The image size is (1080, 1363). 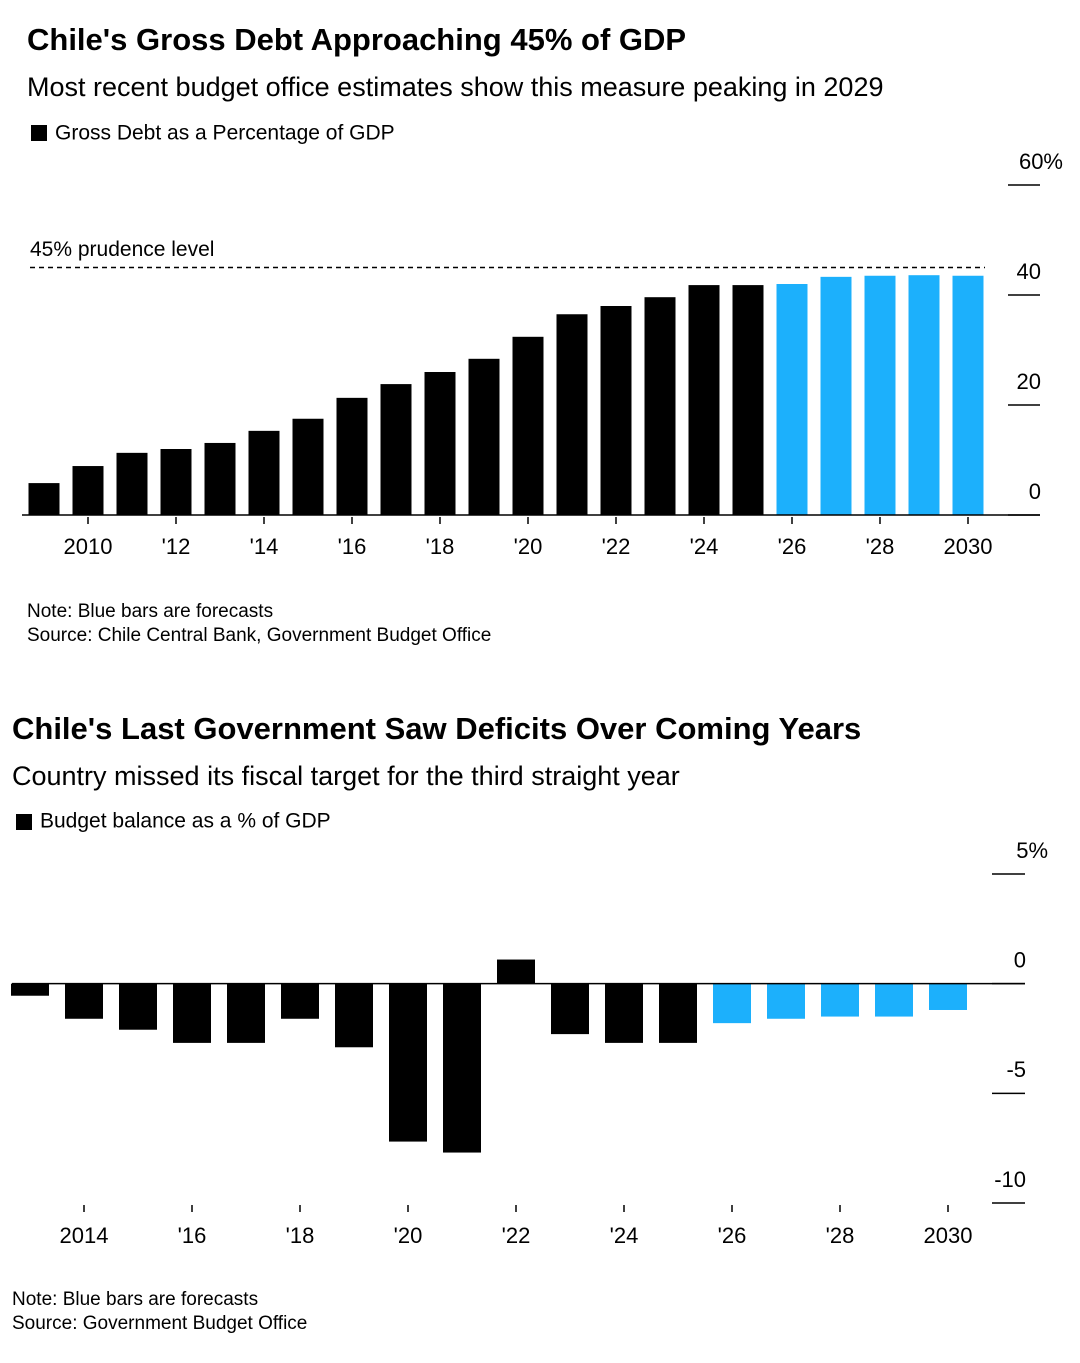 I want to click on x-tick-label: '14, so click(x=264, y=546).